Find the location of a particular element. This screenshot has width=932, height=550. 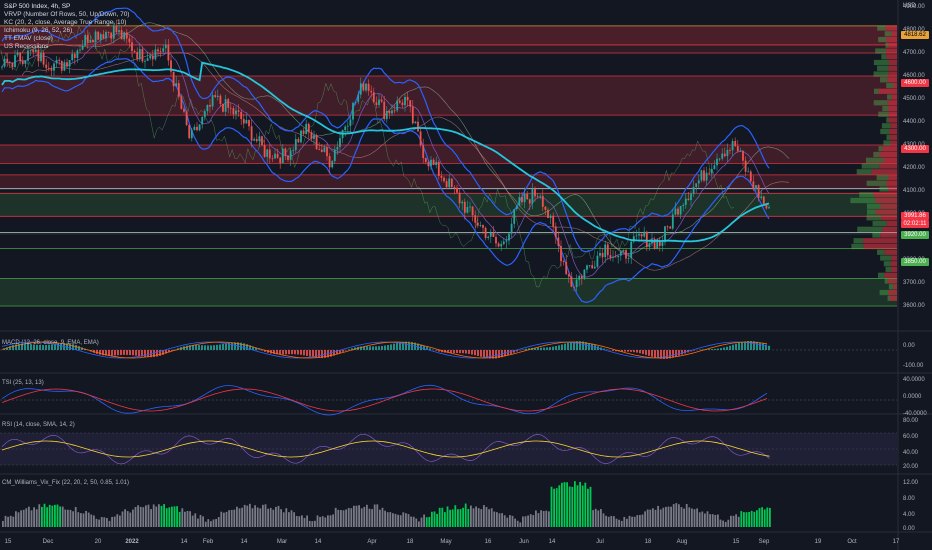

price-tag: 3850.00 is located at coordinates (915, 262).